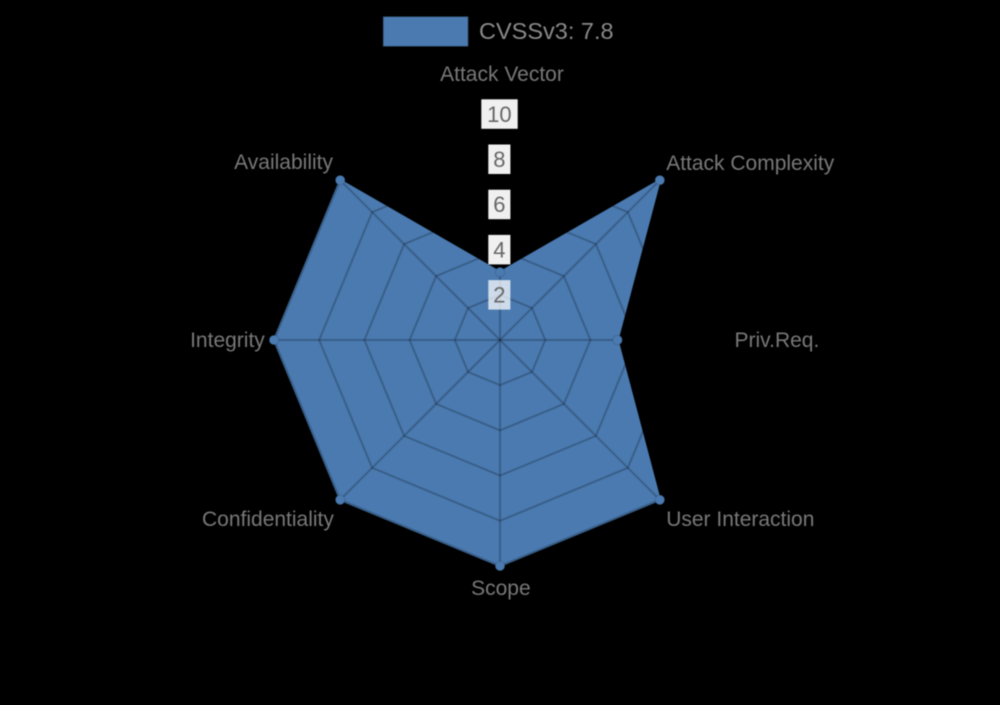 Image resolution: width=1000 pixels, height=705 pixels. I want to click on svg-text: 4, so click(499, 249).